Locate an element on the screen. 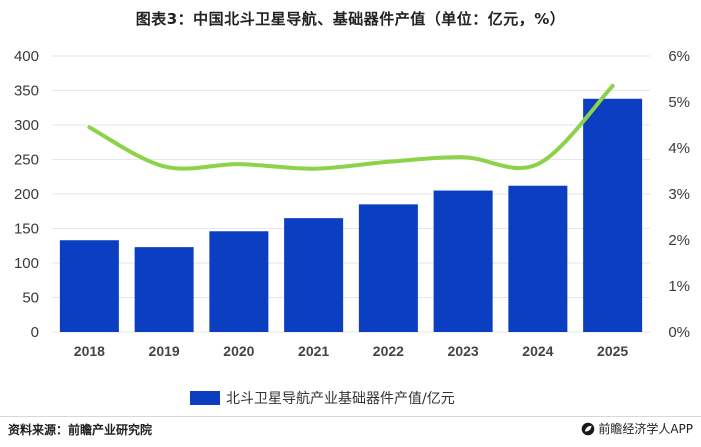 The height and width of the screenshot is (447, 701). x-axis-ticks: 2018 2019 2020 2021 2022 2023 2024 2025 is located at coordinates (351, 351).